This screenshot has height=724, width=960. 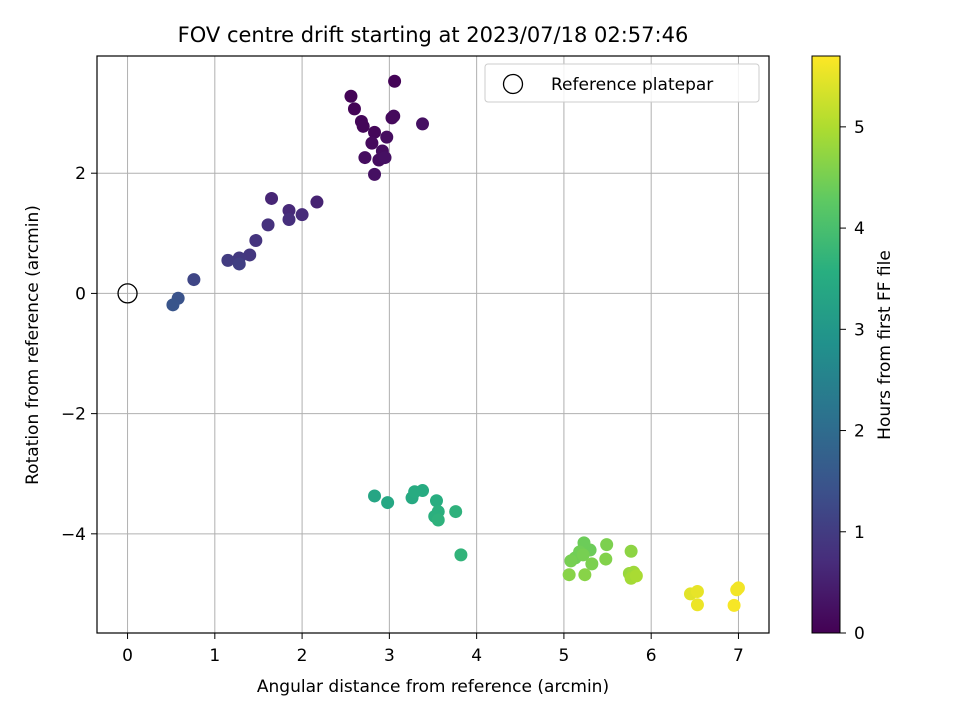 I want to click on legend-marker-reference, so click(x=513, y=84).